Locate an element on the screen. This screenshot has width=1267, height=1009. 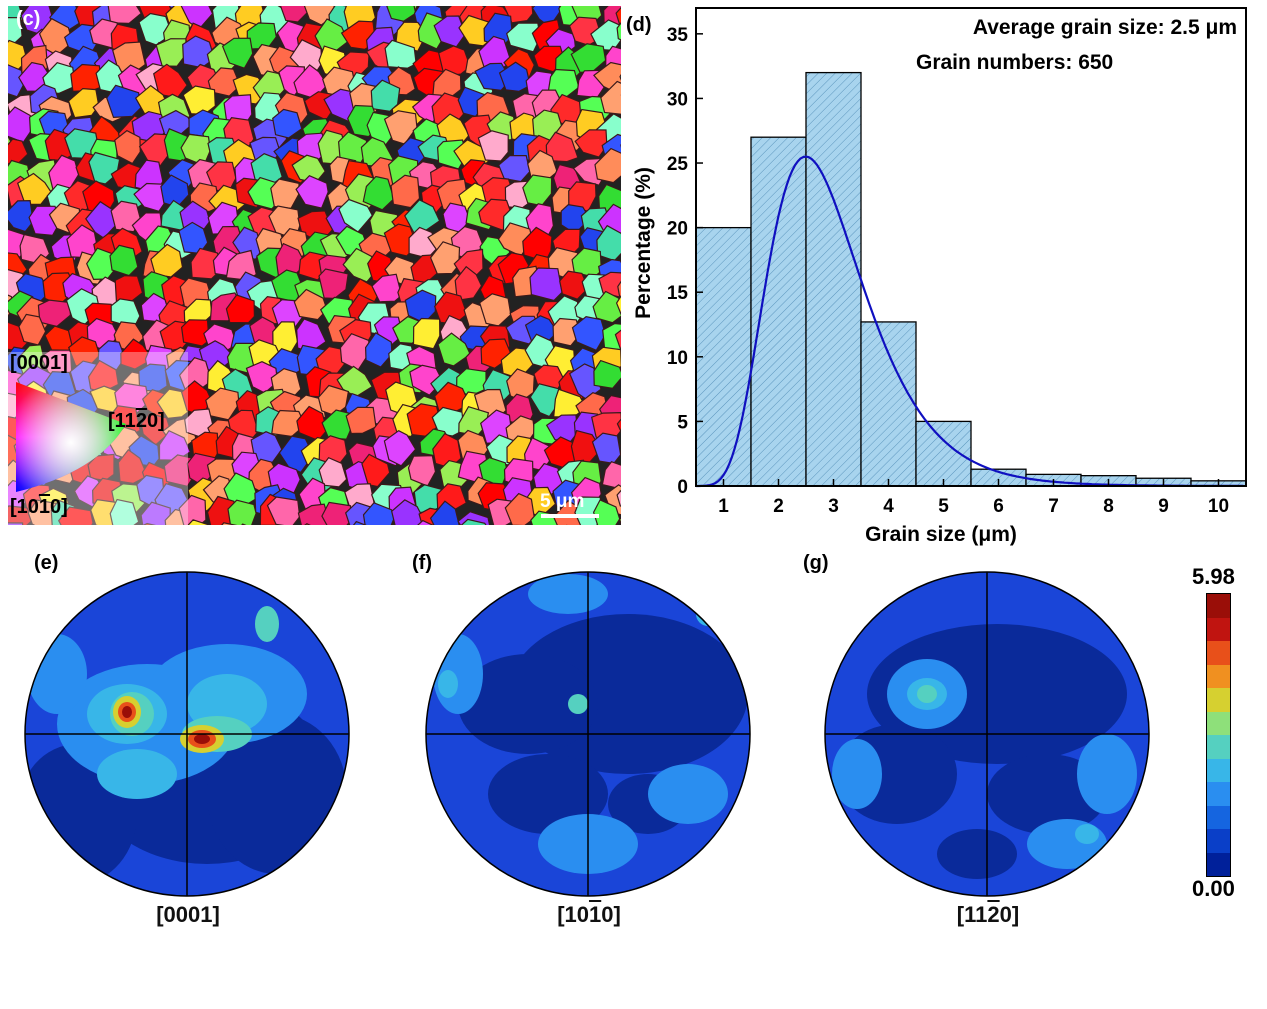
pole-figure-caption-f: [1010] is located at coordinates (589, 915).